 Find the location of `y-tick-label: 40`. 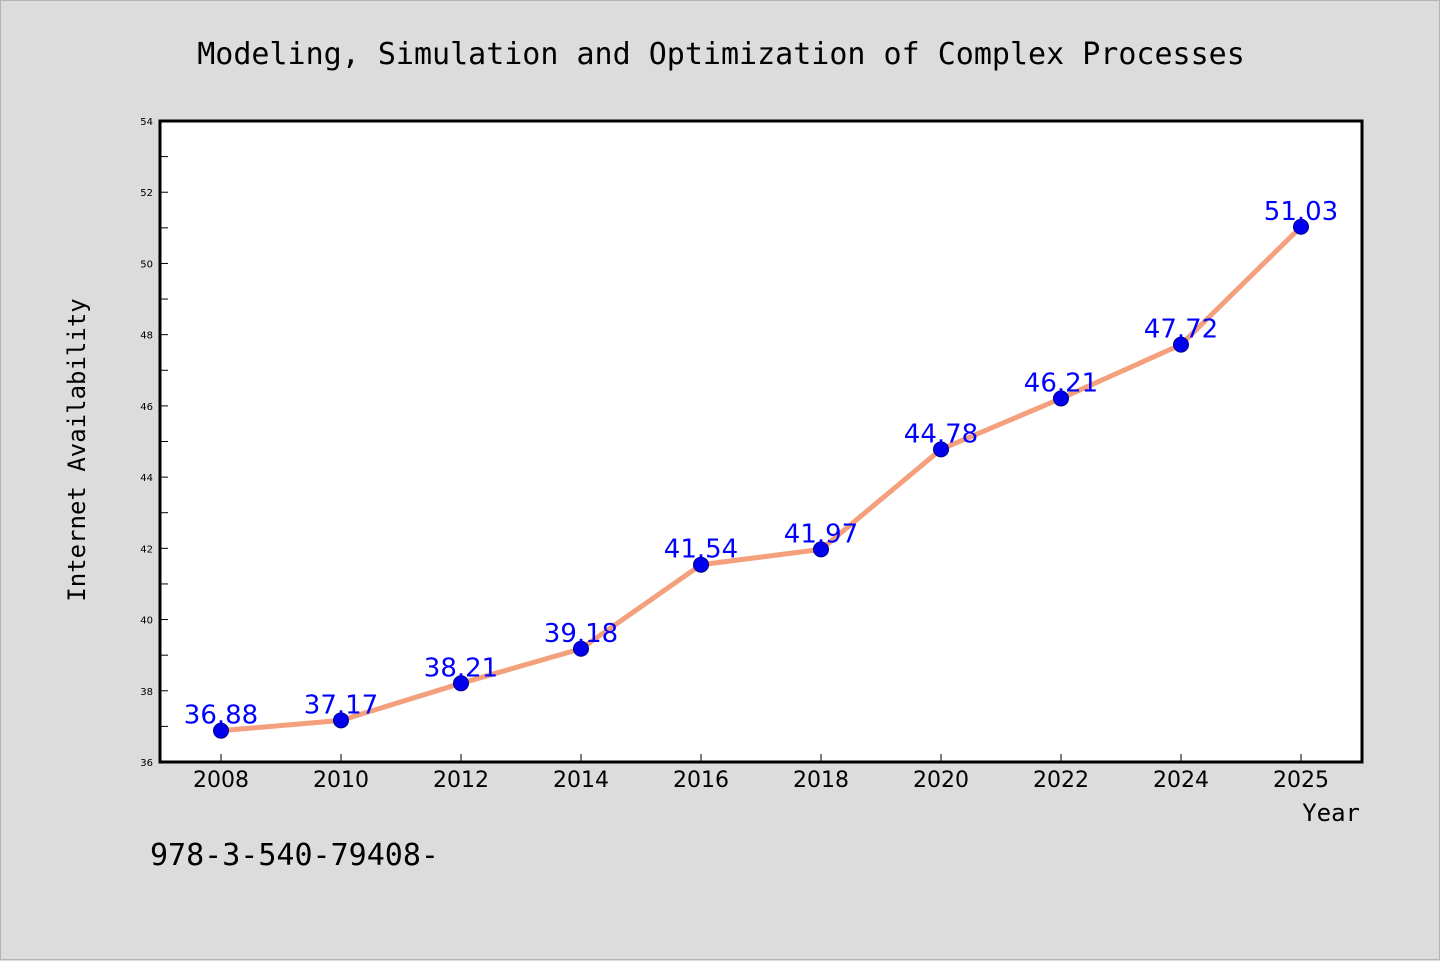

y-tick-label: 40 is located at coordinates (146, 621).